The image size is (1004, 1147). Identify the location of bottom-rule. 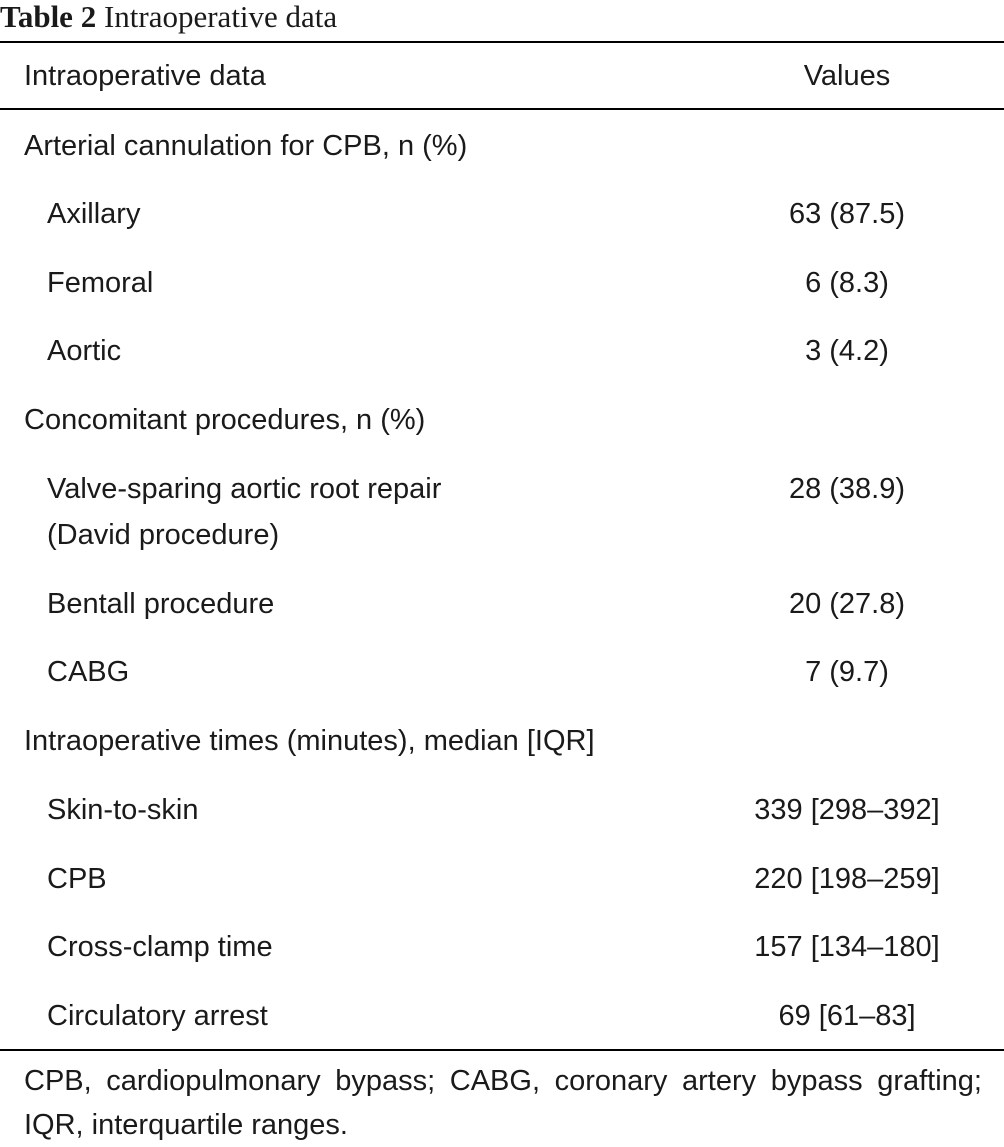
(502, 1050).